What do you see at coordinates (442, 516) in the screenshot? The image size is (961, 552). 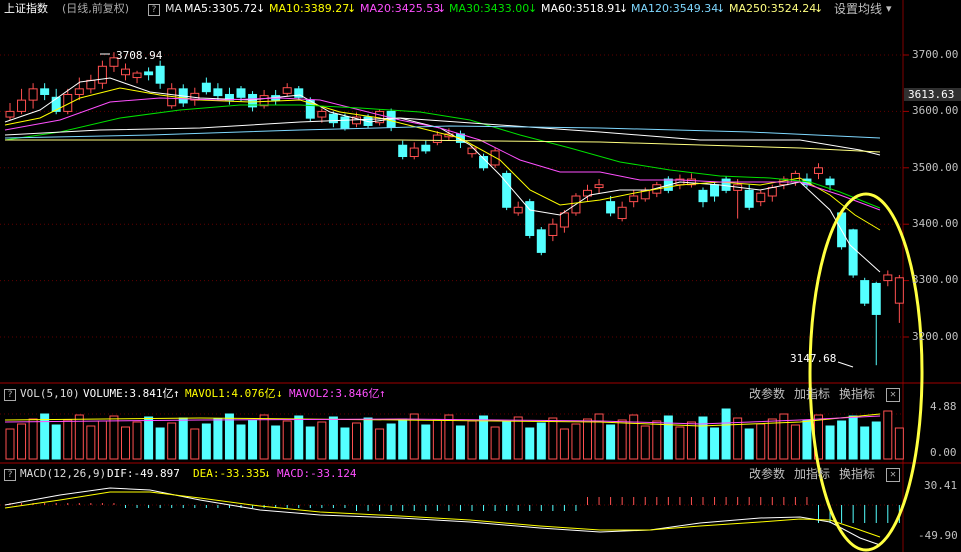 I see `dif-line` at bounding box center [442, 516].